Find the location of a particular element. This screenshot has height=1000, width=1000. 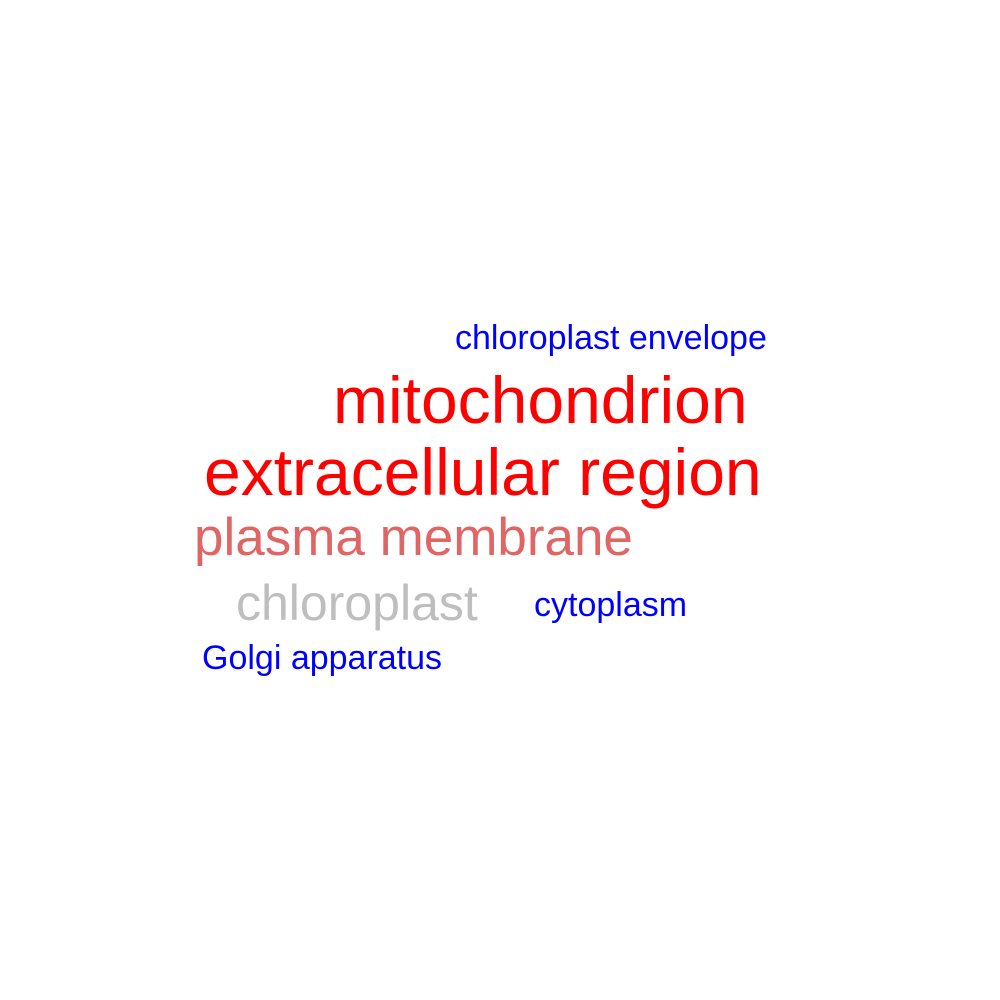

word-extracellular-region: extracellular region is located at coordinates (483, 472).